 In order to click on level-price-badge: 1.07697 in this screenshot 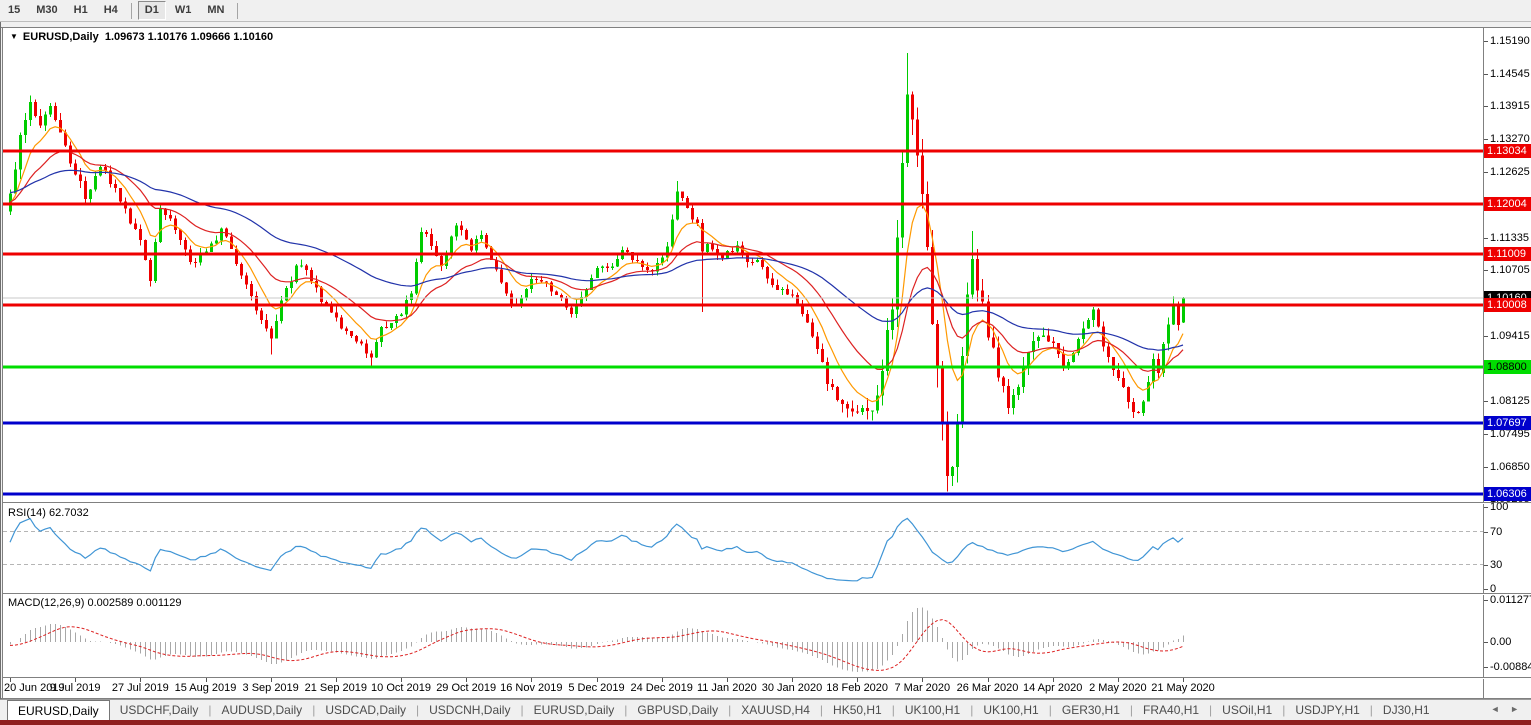, I will do `click(1507, 423)`.